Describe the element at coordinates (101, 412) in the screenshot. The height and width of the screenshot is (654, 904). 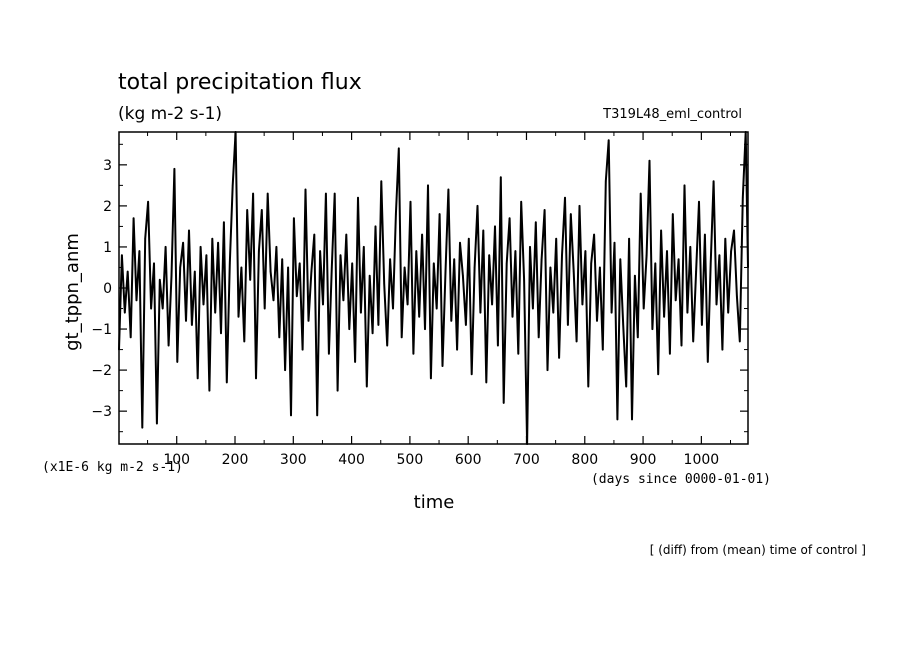
I see `y-tick-label: −3` at that location.